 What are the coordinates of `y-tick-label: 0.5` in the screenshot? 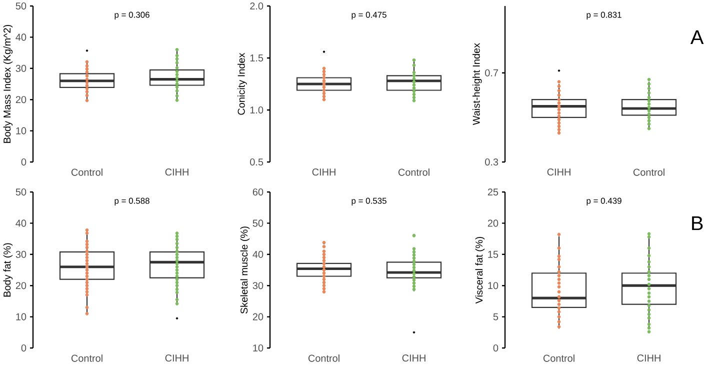 It's located at (257, 162).